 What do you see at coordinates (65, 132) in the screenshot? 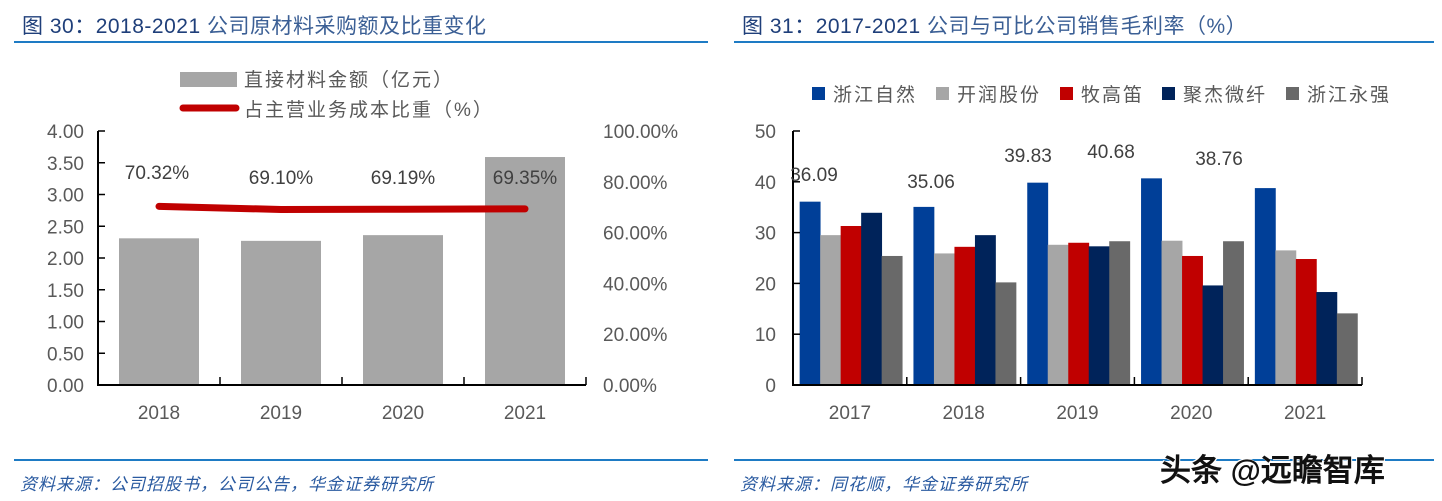
I see `left-y-tick-label: 4.00` at bounding box center [65, 132].